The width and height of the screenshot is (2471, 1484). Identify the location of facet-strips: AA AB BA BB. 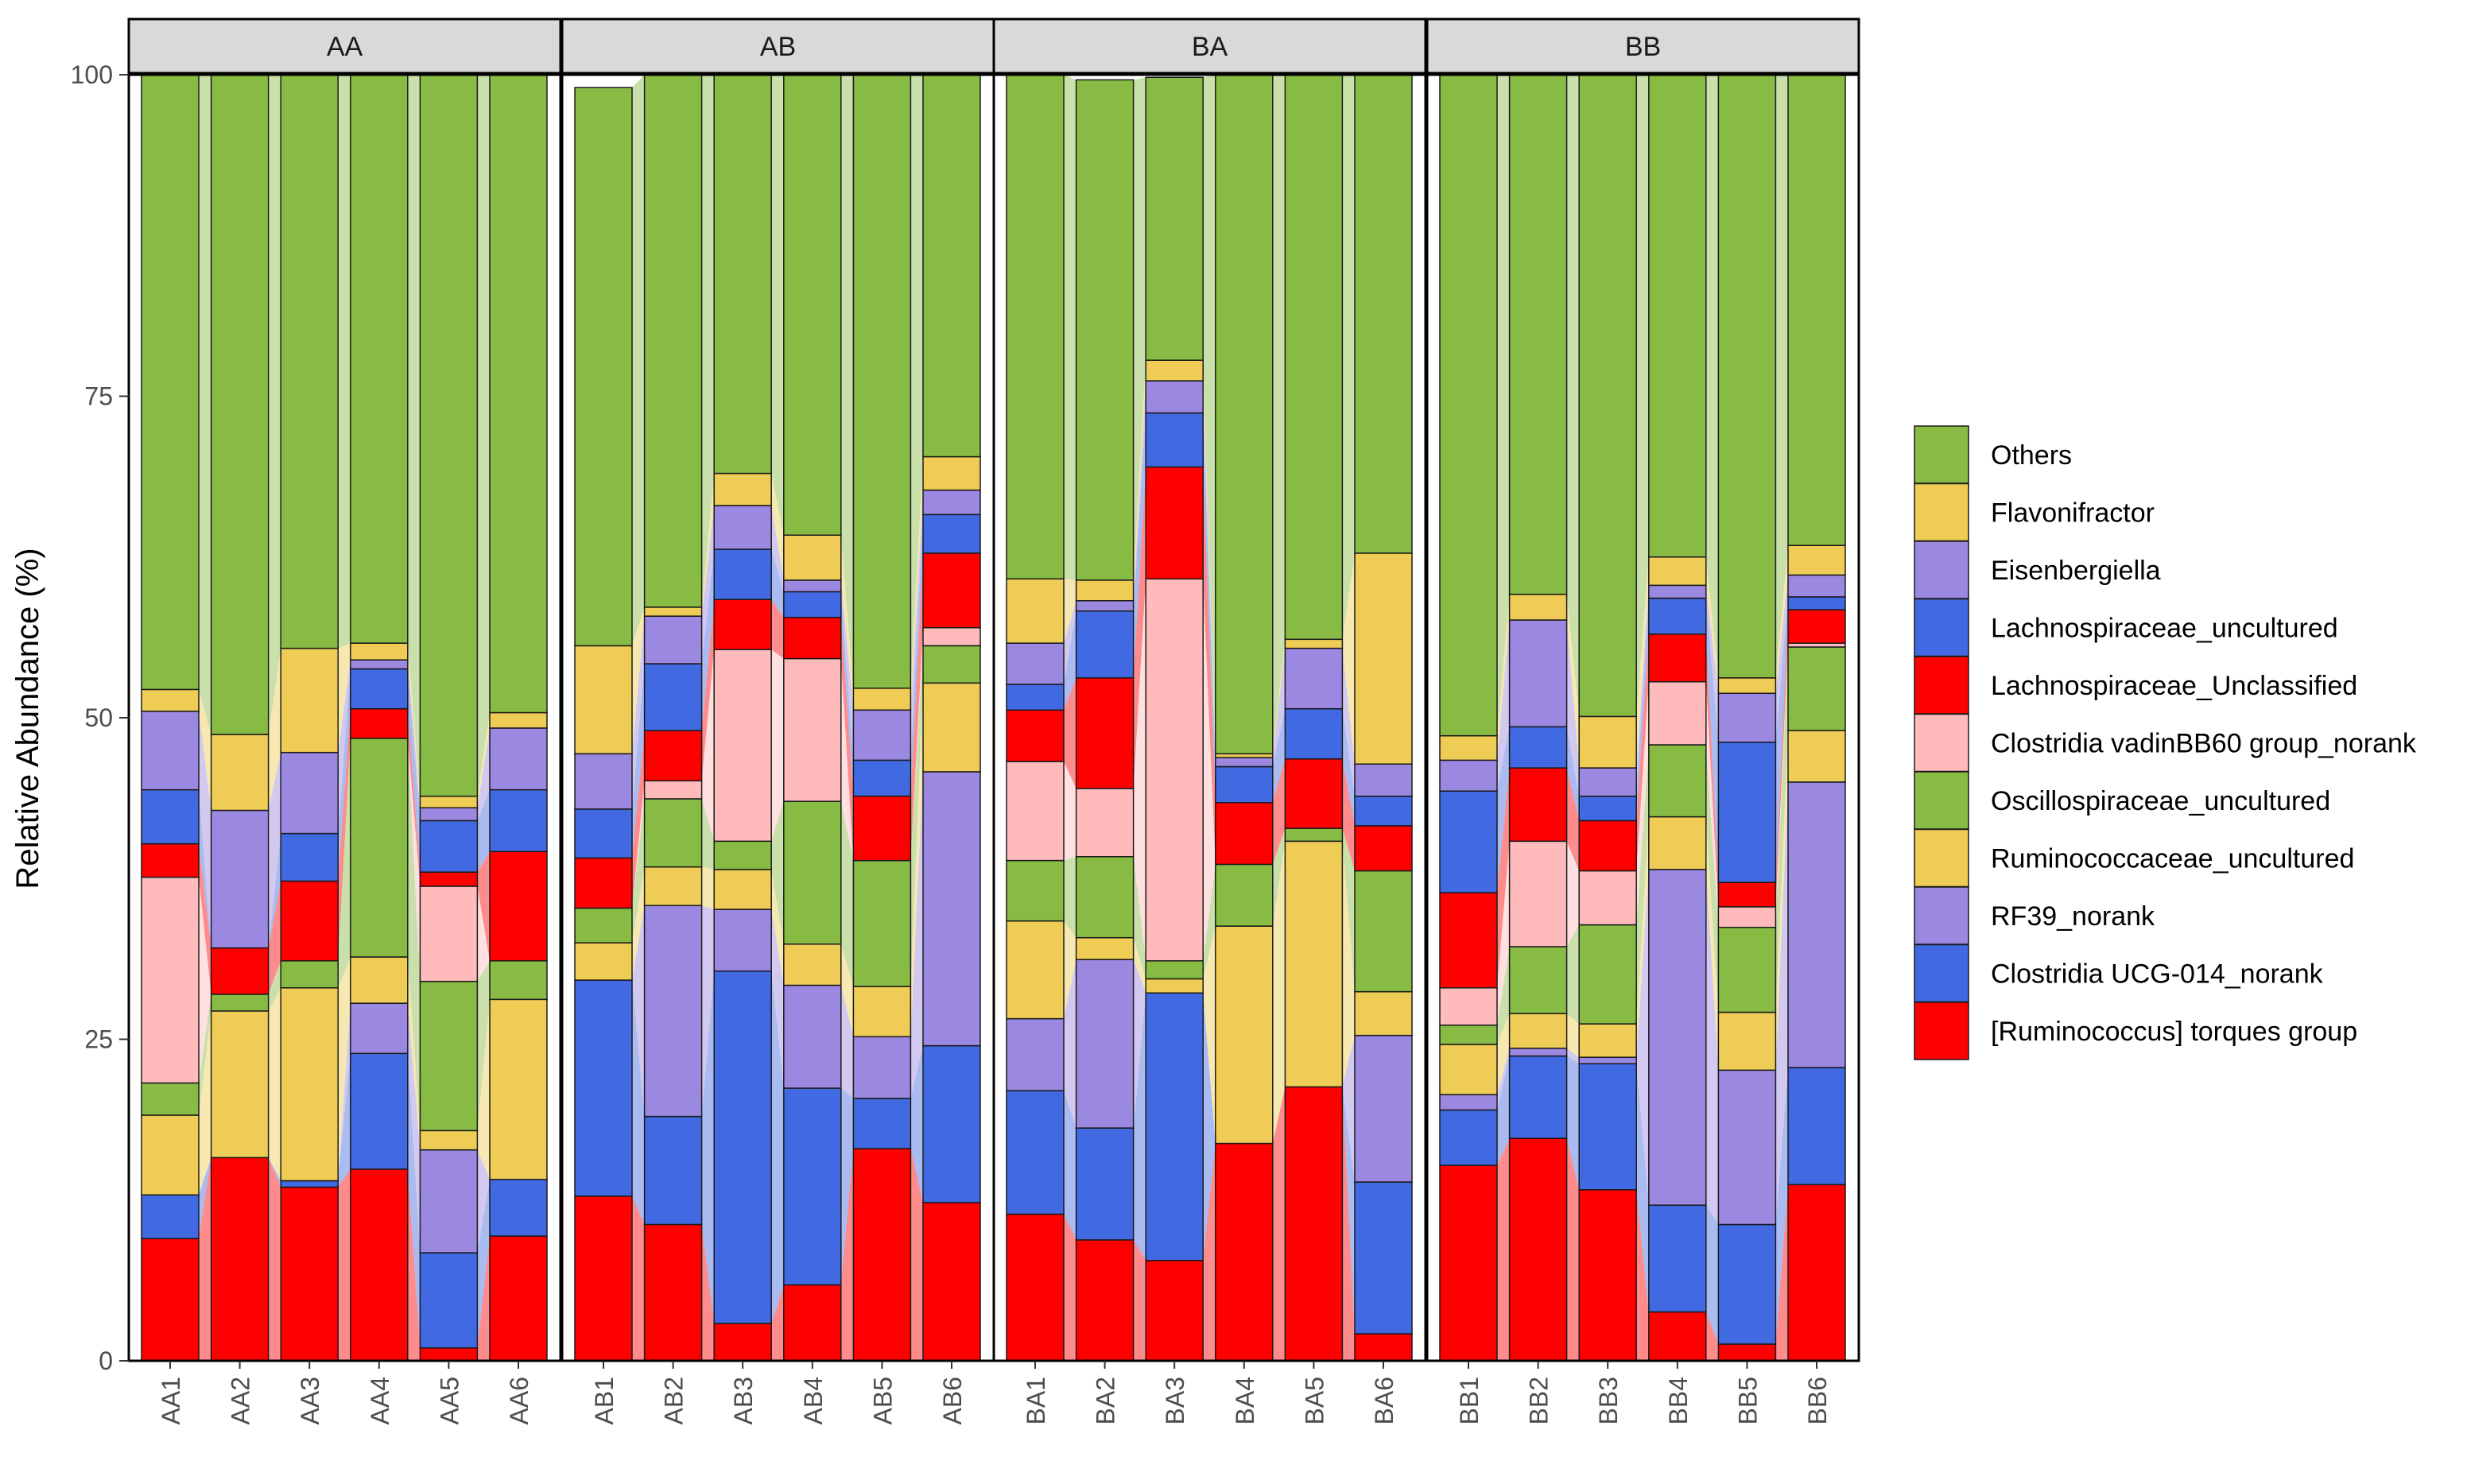
(993, 46).